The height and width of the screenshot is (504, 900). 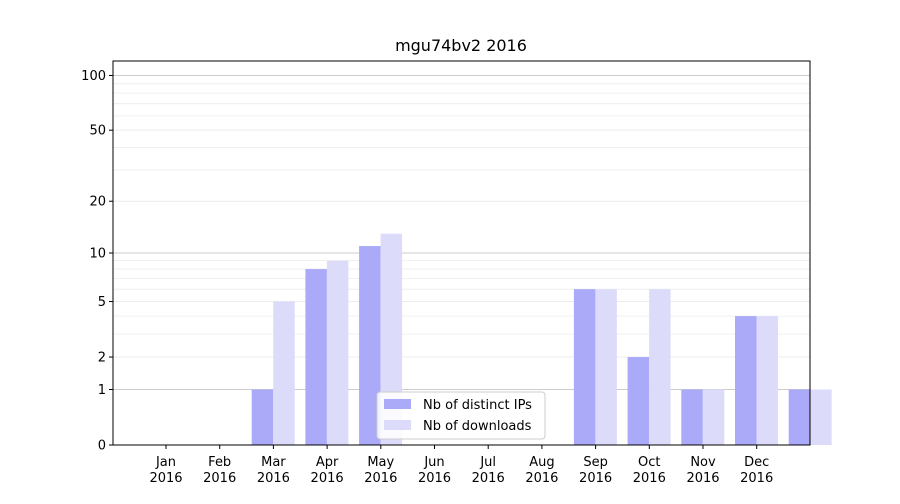 I want to click on y-tick-label: 2, so click(x=102, y=358).